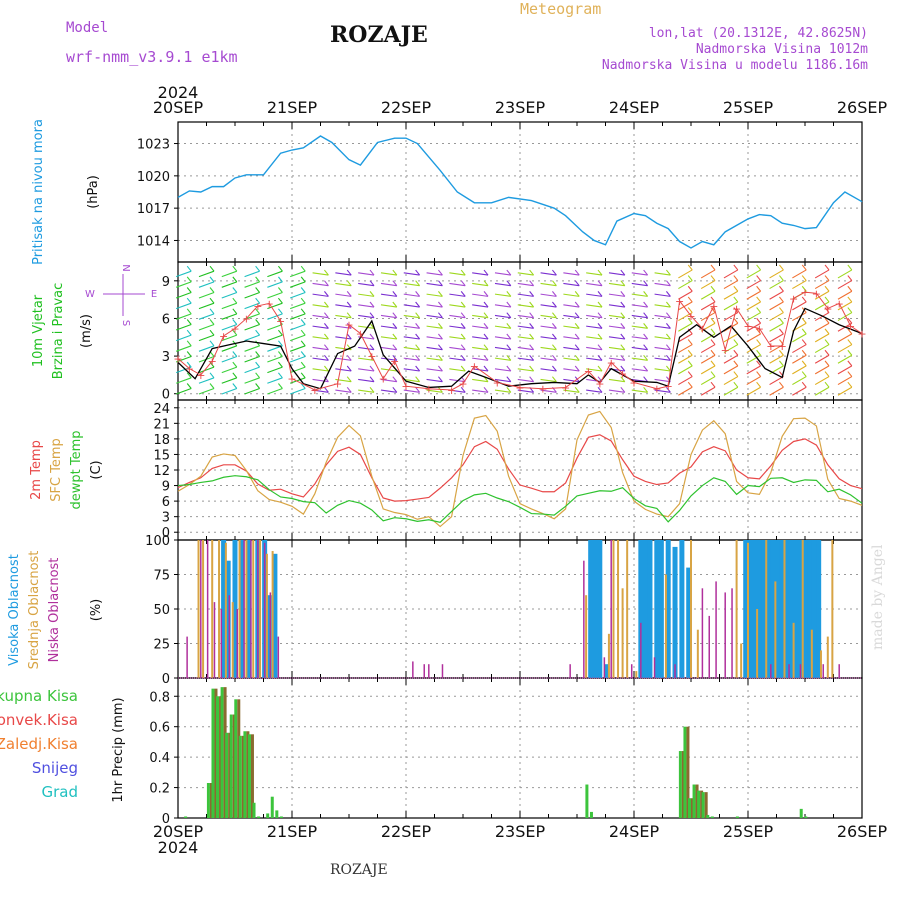 This screenshot has height=900, width=900. I want to click on precip-legend-2: Zaledj.Kisa, so click(39, 744).